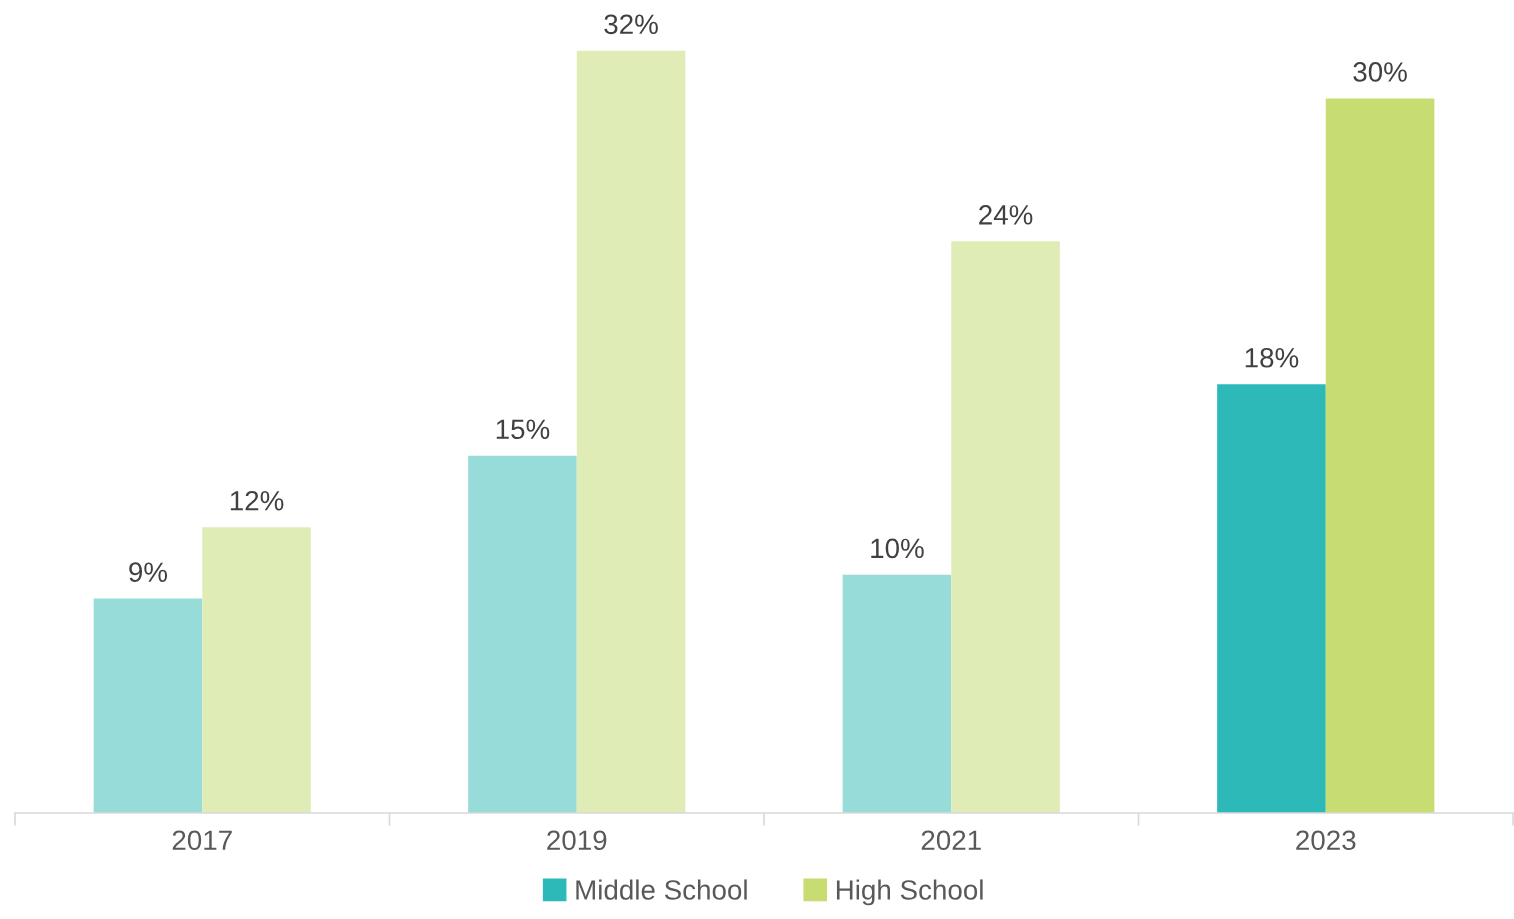 Image resolution: width=1514 pixels, height=919 pixels. Describe the element at coordinates (909, 892) in the screenshot. I see `legend-label: High School` at that location.